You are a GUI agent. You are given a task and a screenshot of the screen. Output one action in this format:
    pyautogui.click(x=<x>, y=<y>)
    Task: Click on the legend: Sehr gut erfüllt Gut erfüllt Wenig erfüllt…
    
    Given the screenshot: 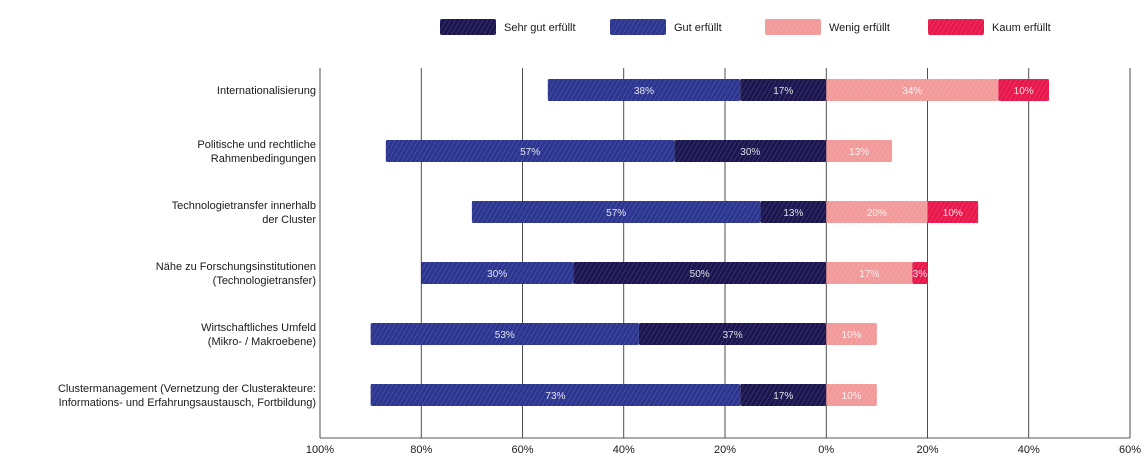 What is the action you would take?
    pyautogui.click(x=745, y=27)
    